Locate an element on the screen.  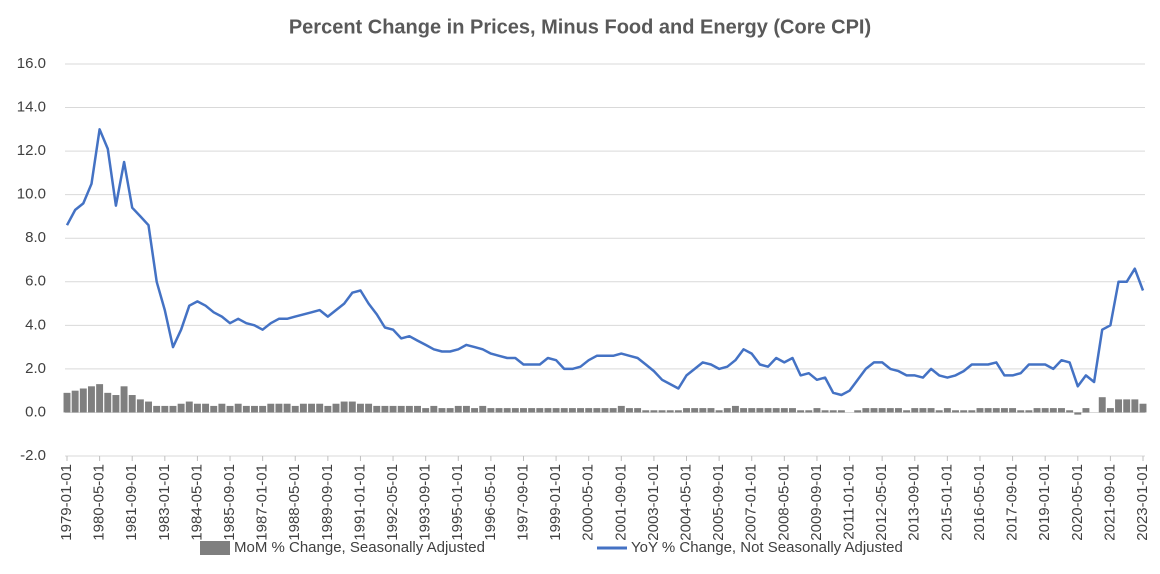
x-tick-label: 1985-09-01 is located at coordinates (229, 502).